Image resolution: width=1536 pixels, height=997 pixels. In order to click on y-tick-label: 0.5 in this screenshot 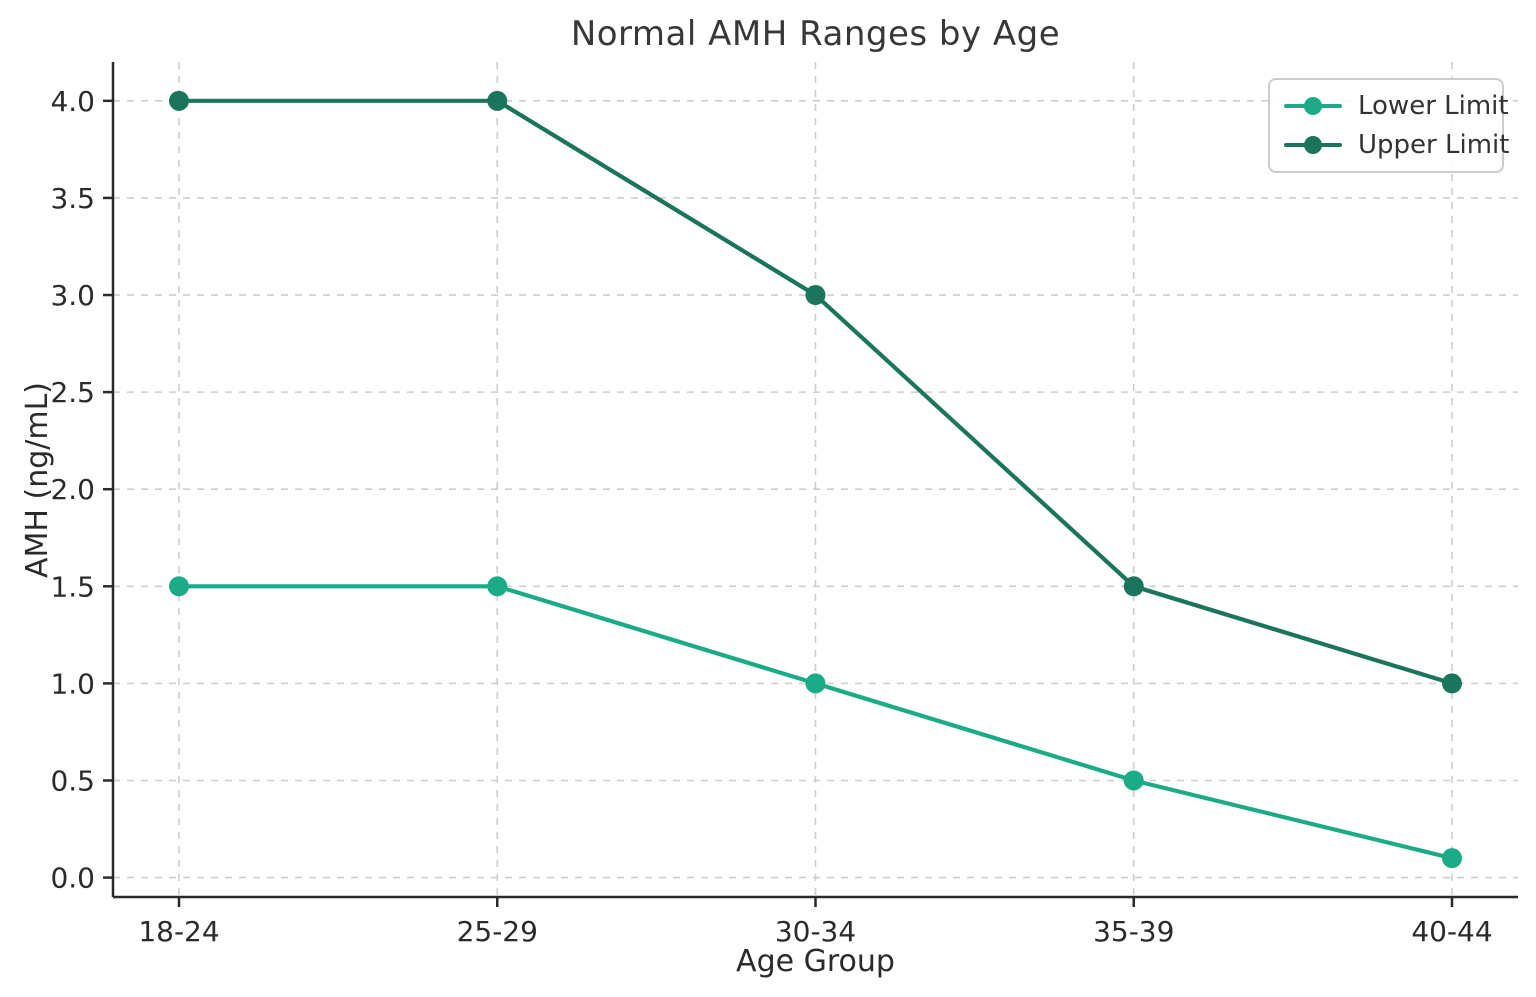, I will do `click(72, 780)`.